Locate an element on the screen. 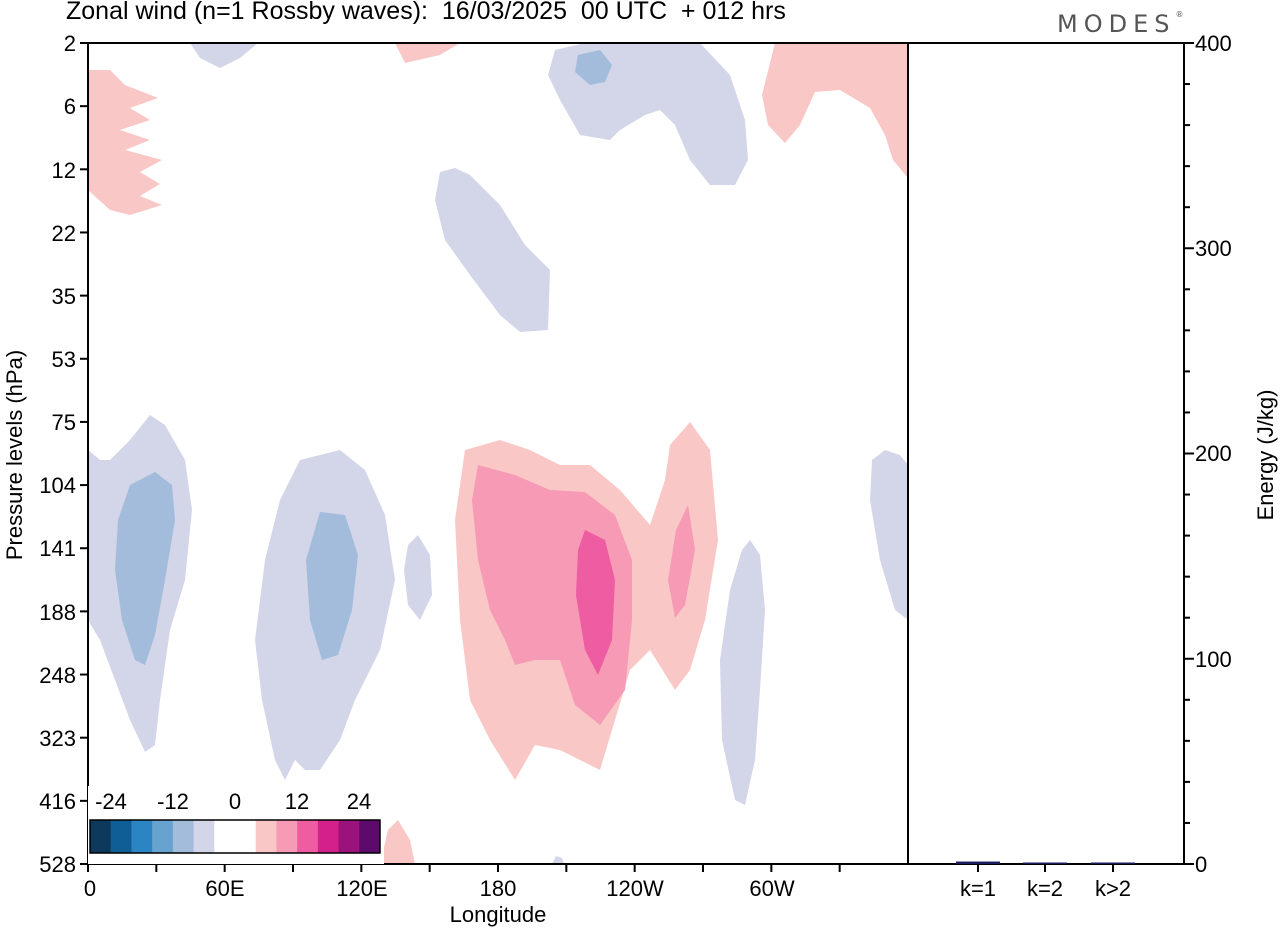  colorbar-tick-label: 12 is located at coordinates (297, 801).